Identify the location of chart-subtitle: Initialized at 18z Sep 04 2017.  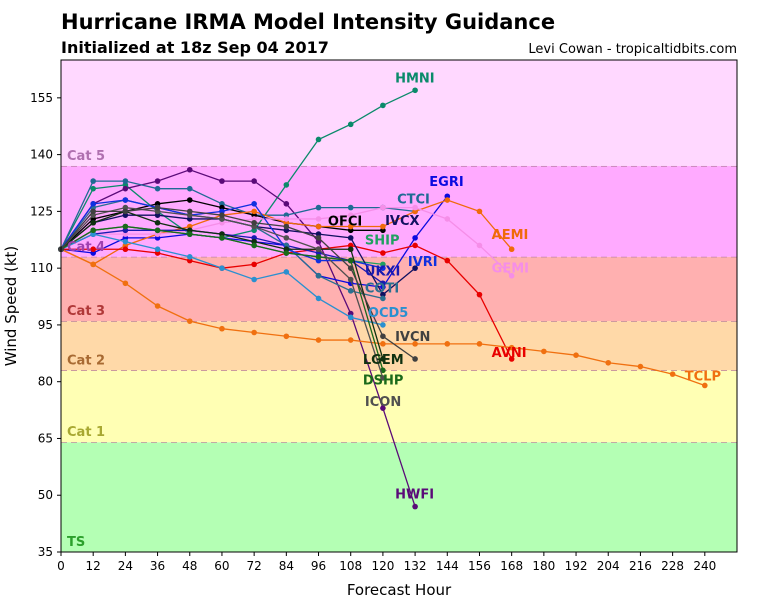
(195, 47).